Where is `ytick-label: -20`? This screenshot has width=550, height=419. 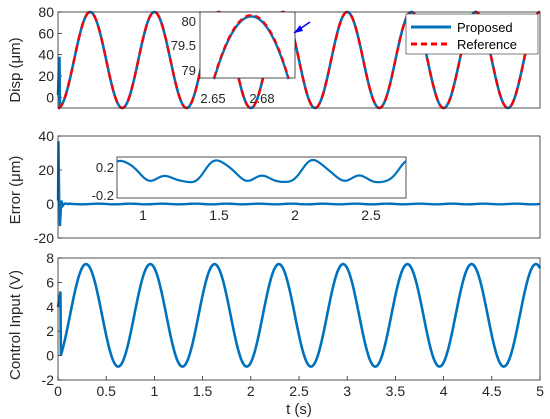
ytick-label: -20 is located at coordinates (44, 238).